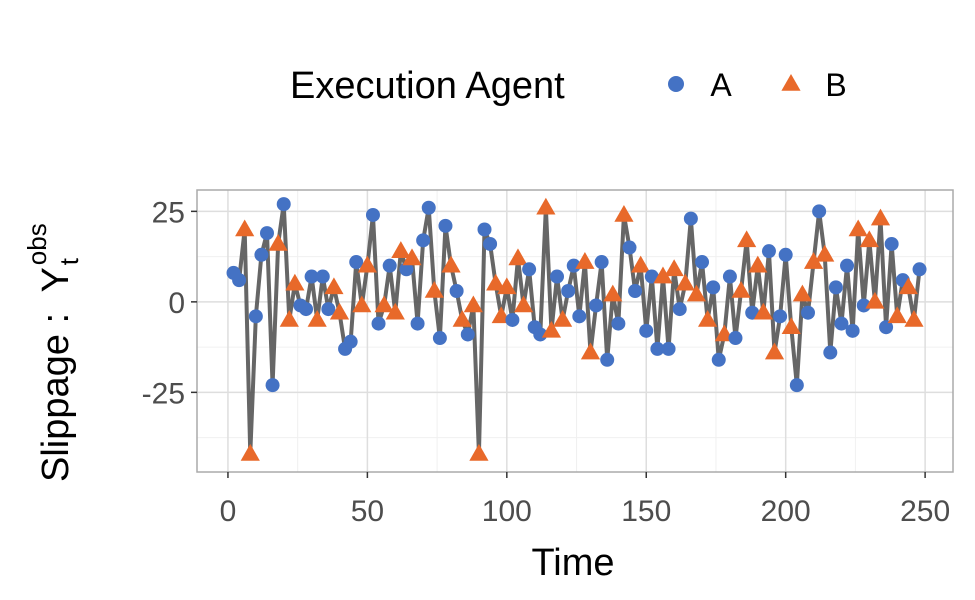 This screenshot has width=975, height=600. What do you see at coordinates (176, 303) in the screenshot?
I see `y-tick-label: 0` at bounding box center [176, 303].